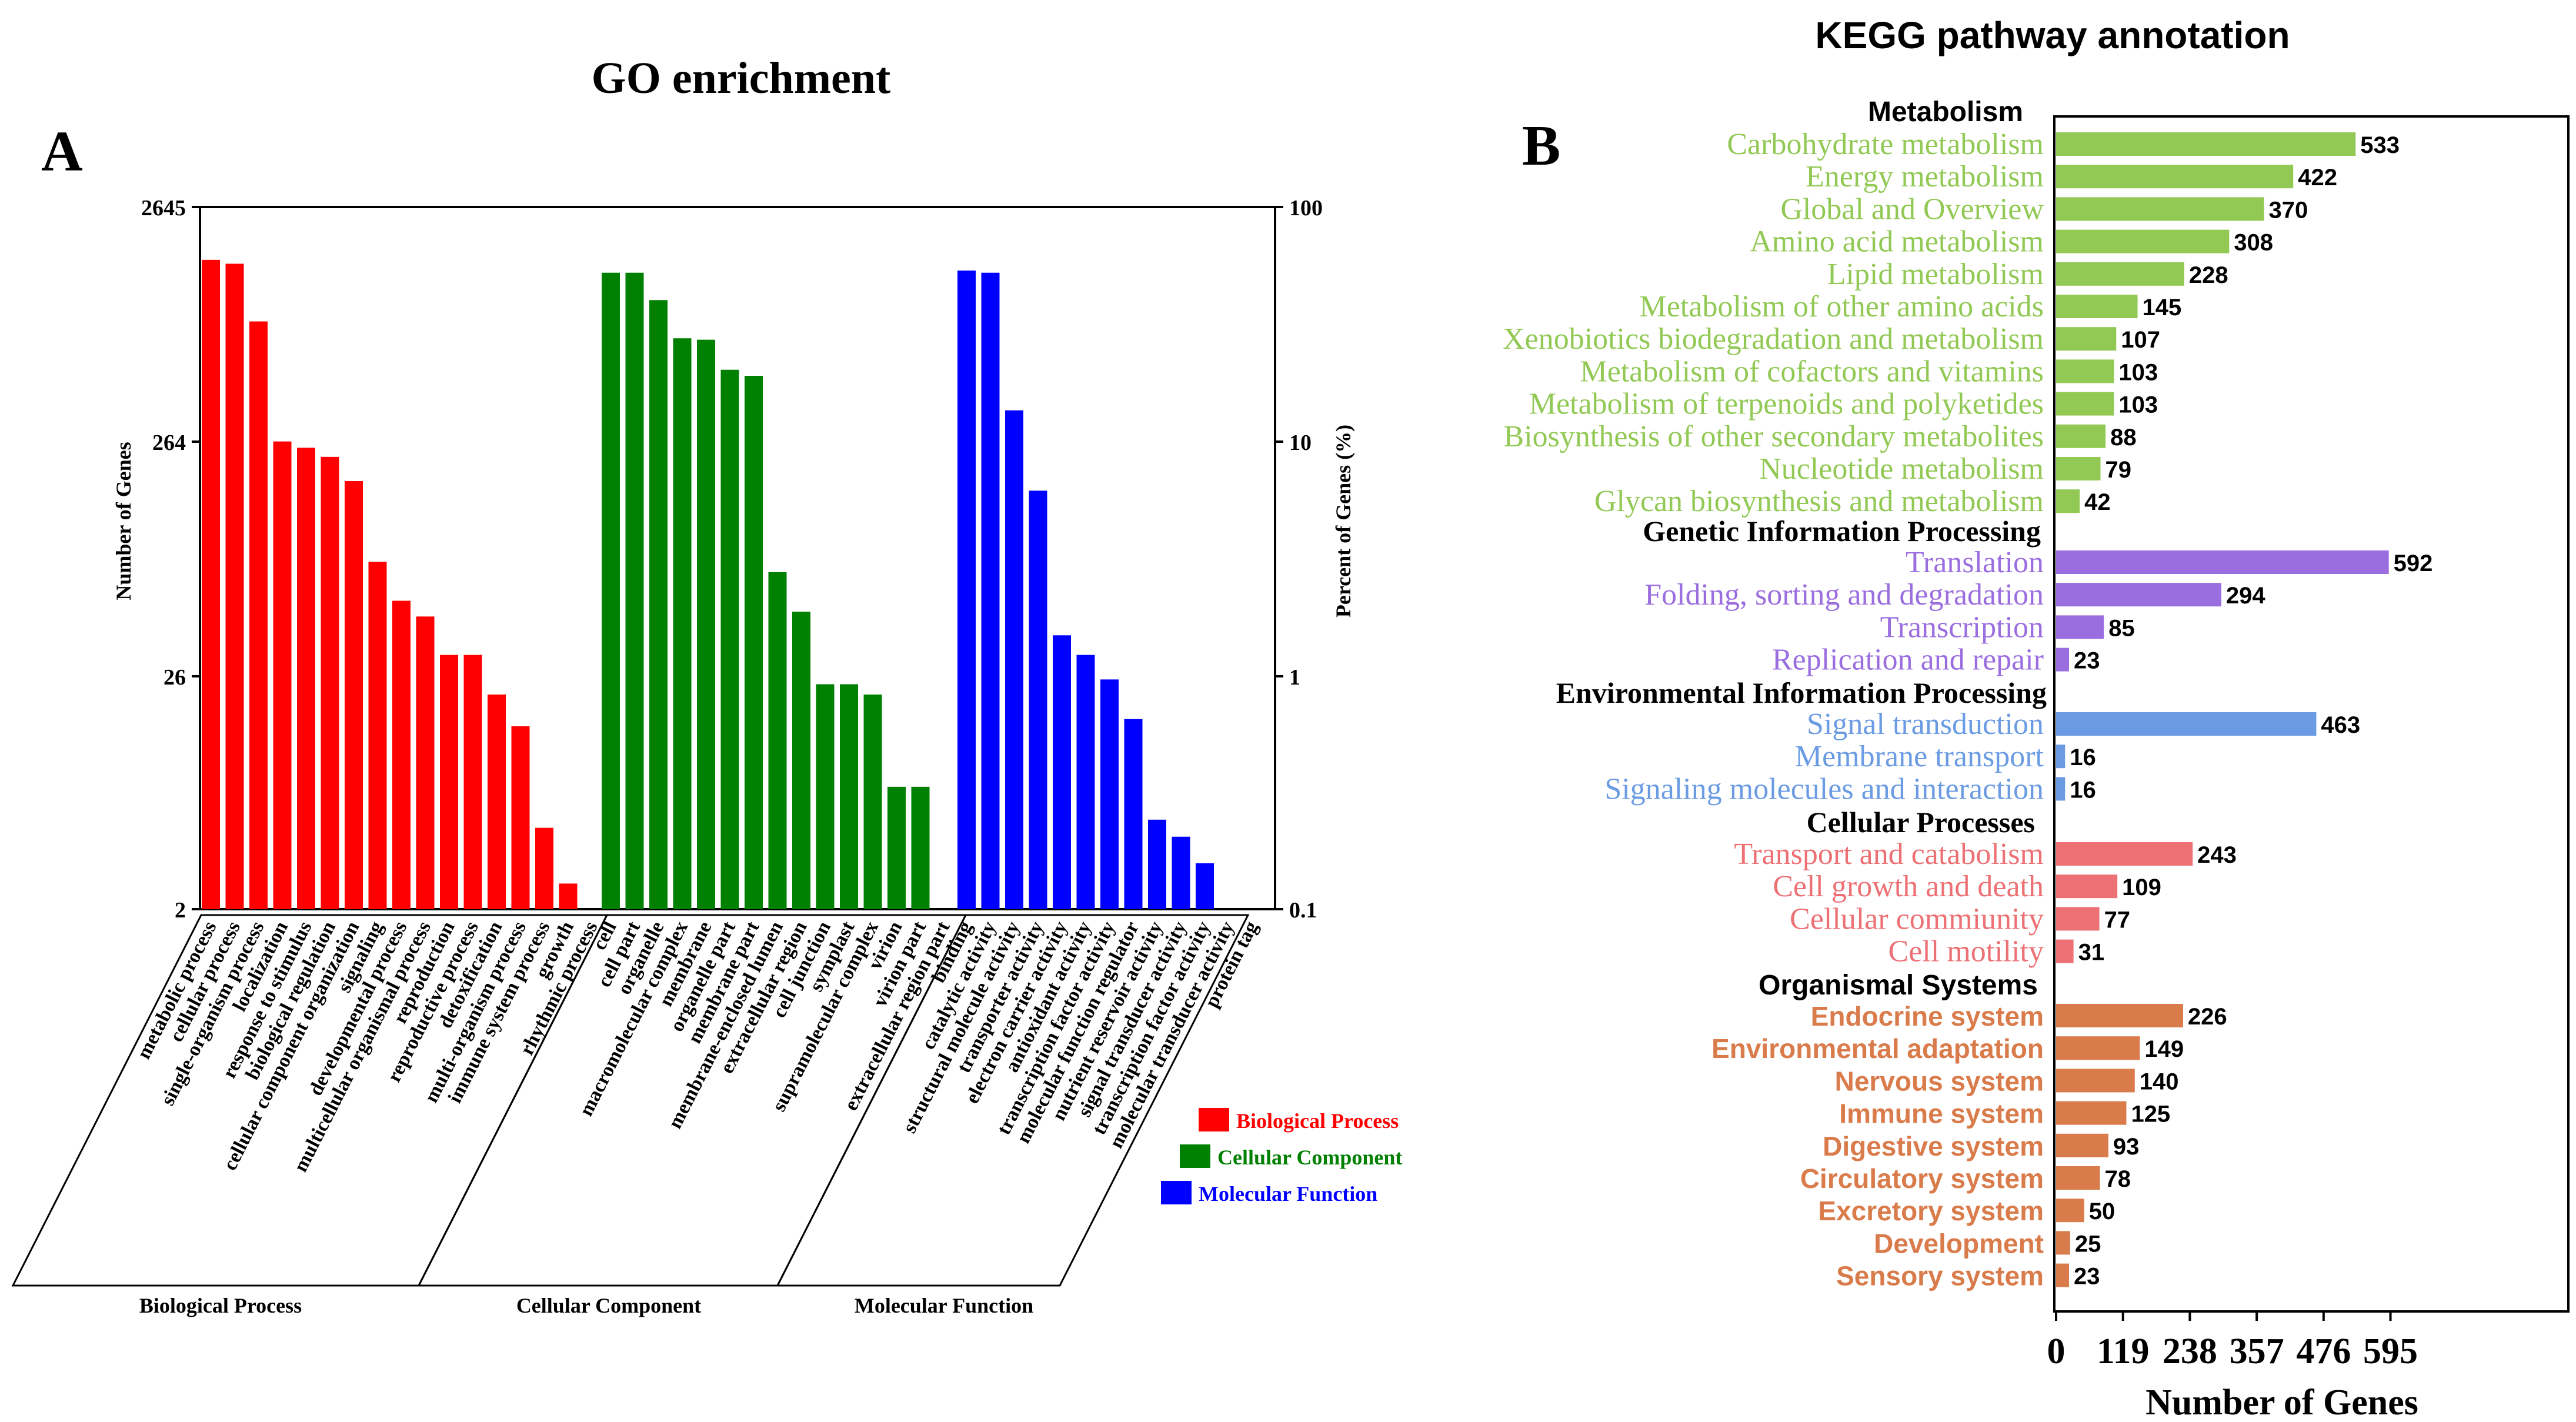  I want to click on go-bar-nutrient-reservoir-activity, so click(1157, 864).